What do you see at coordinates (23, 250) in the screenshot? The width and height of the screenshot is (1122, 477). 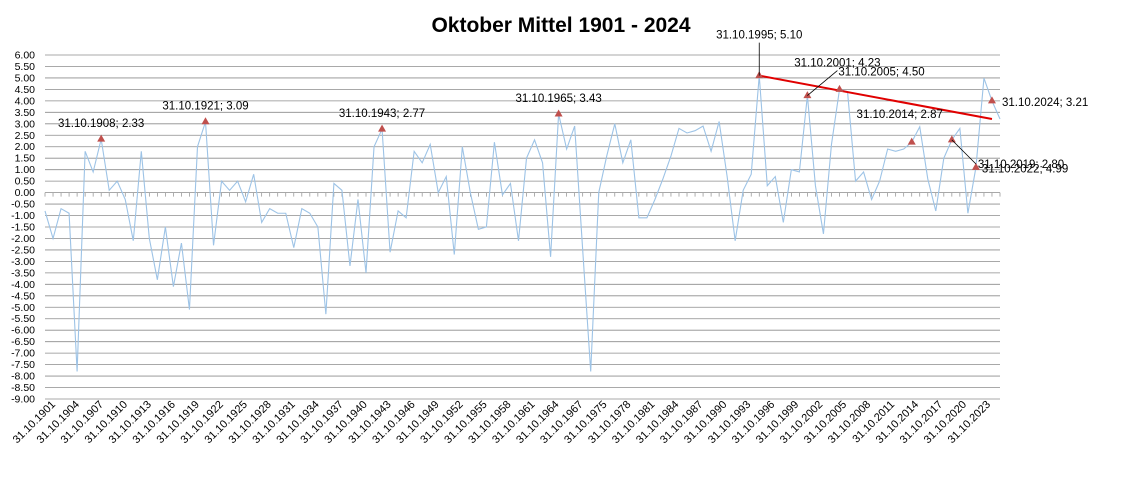 I see `y-tick-label: -2.50` at bounding box center [23, 250].